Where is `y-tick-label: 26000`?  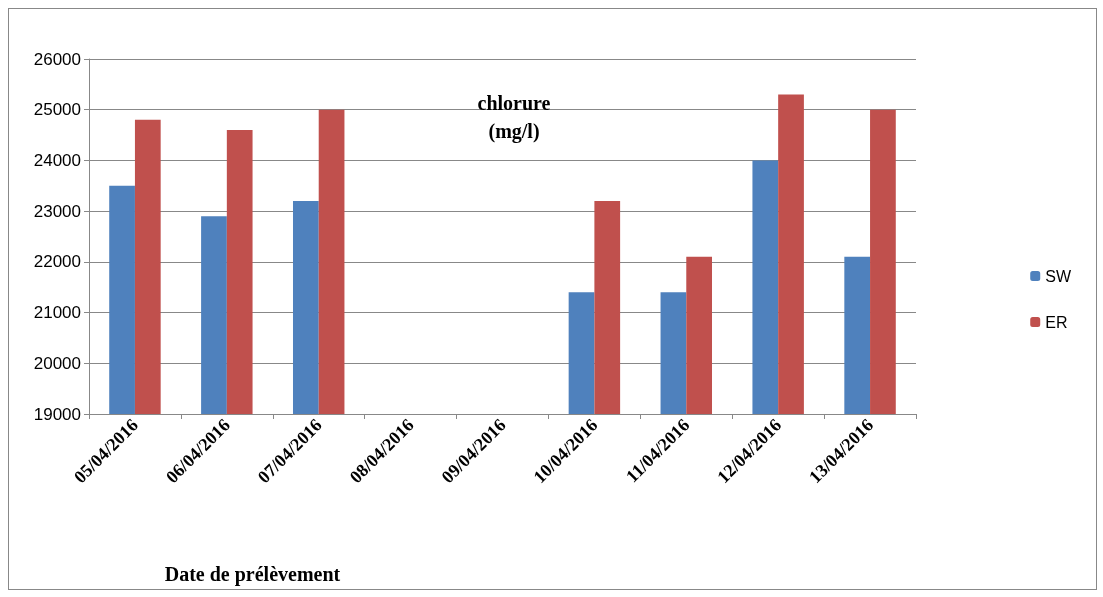 y-tick-label: 26000 is located at coordinates (57, 59).